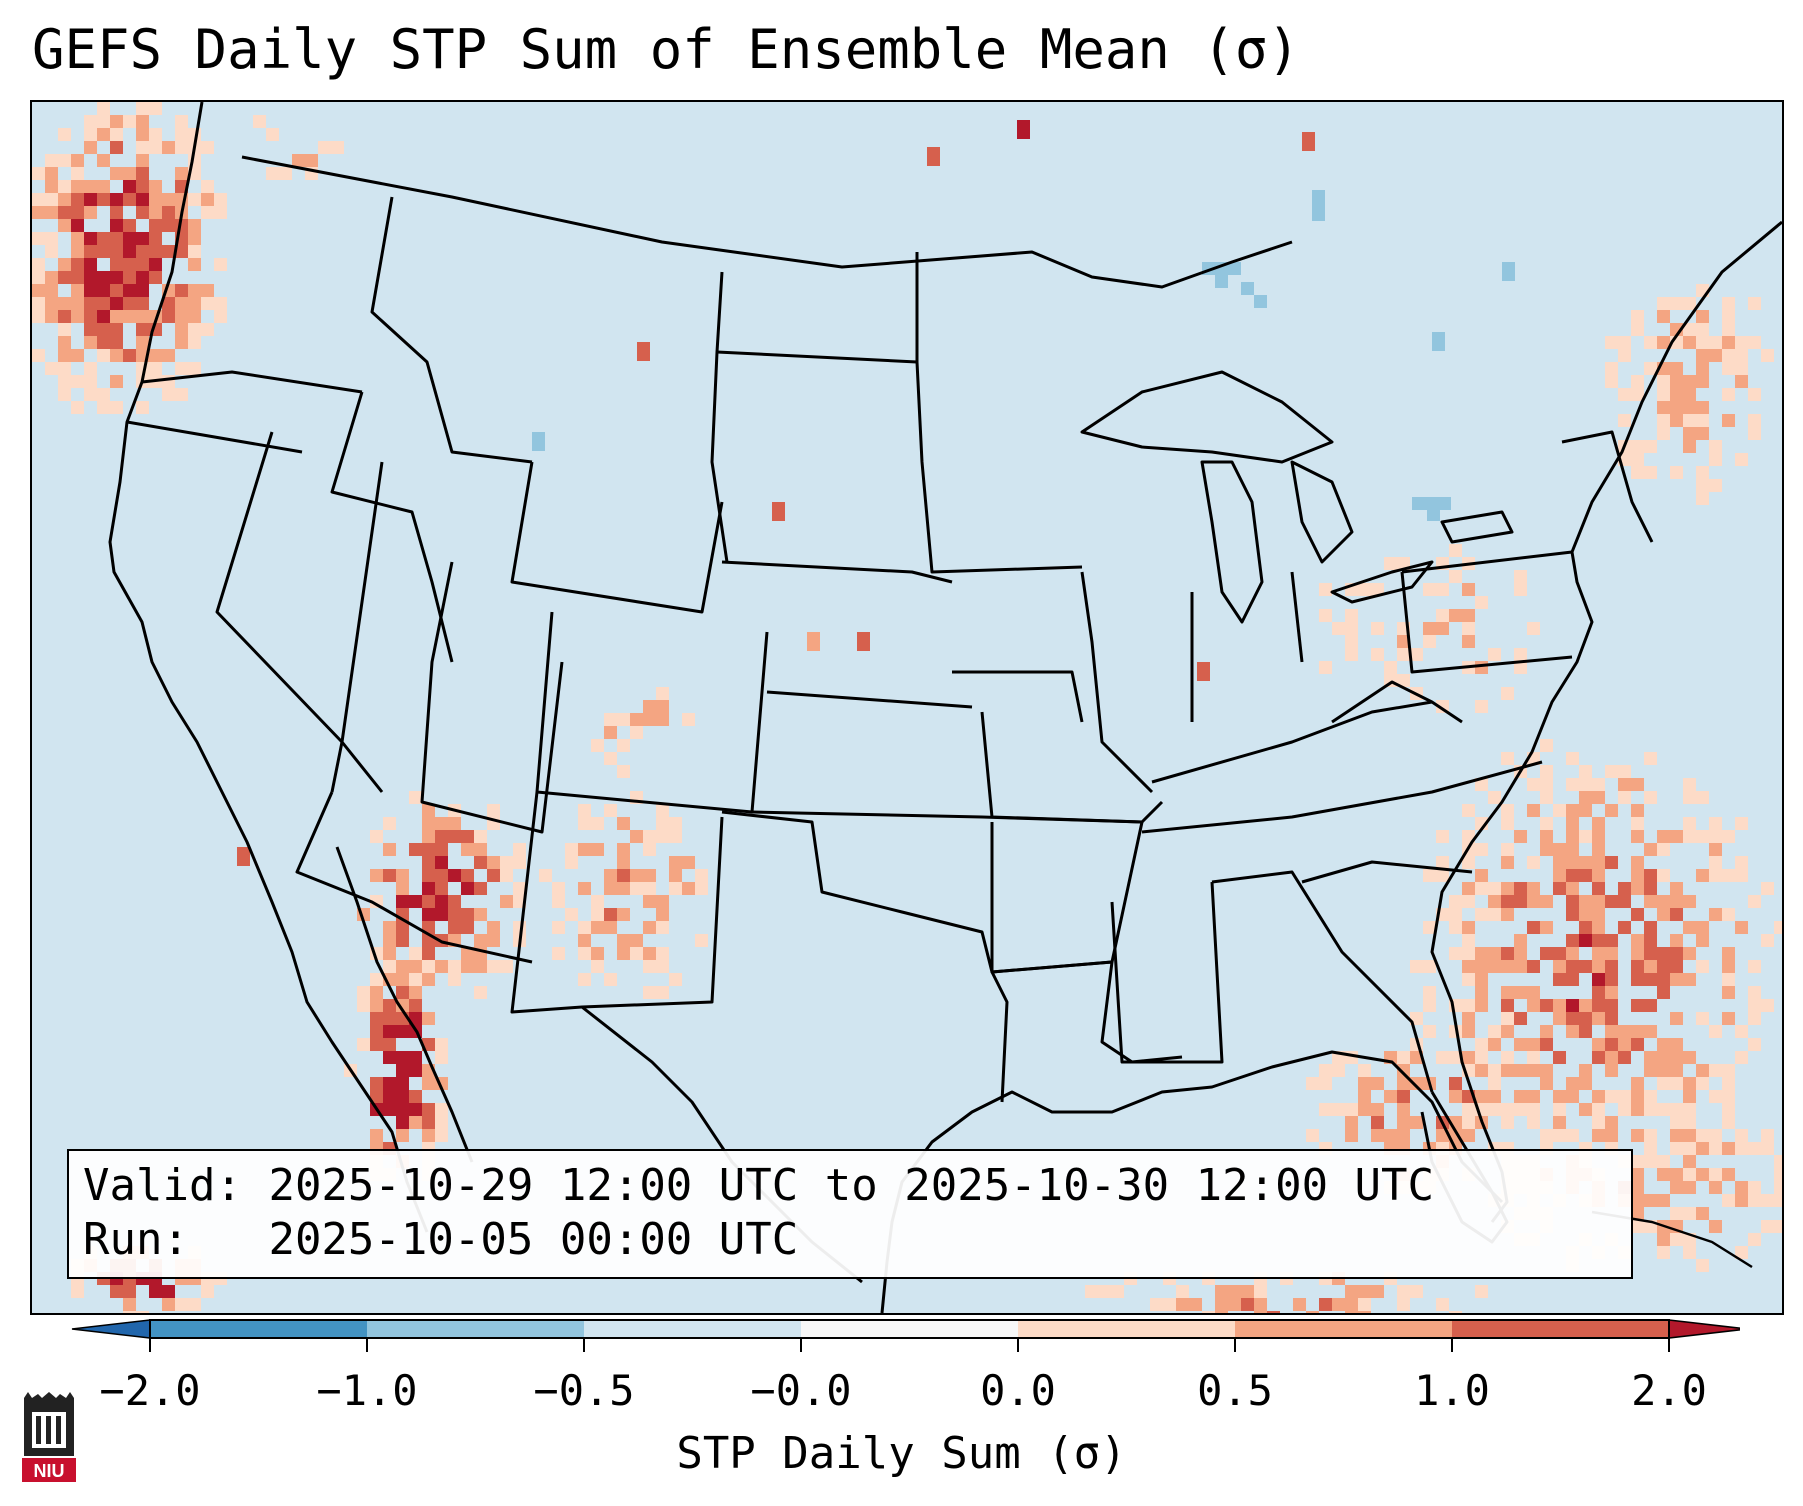 Image resolution: width=1803 pixels, height=1506 pixels. I want to click on run-value: 2025-10-05 00:00 UTC, so click(533, 1239).